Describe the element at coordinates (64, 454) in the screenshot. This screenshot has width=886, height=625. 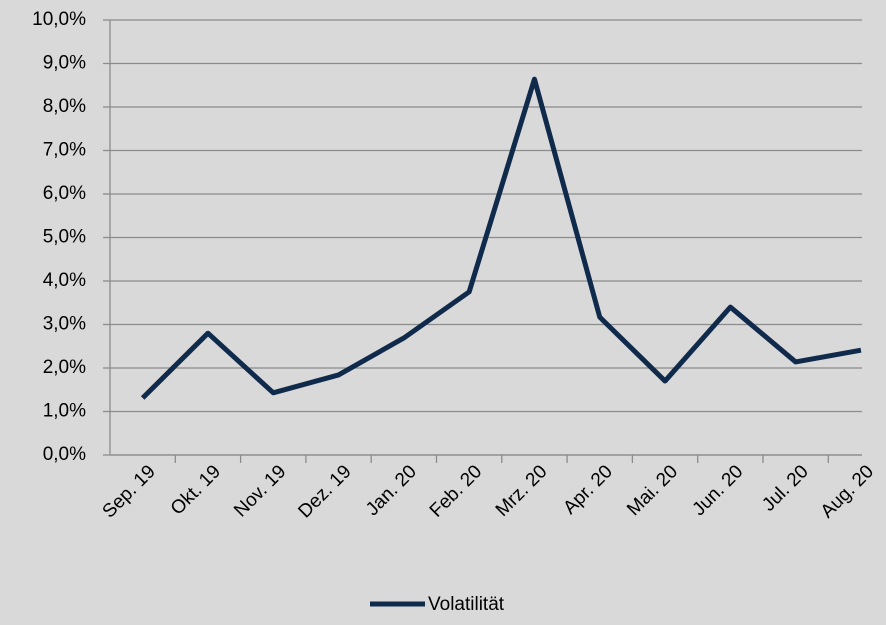
I see `y-tick-label: 0,0%` at that location.